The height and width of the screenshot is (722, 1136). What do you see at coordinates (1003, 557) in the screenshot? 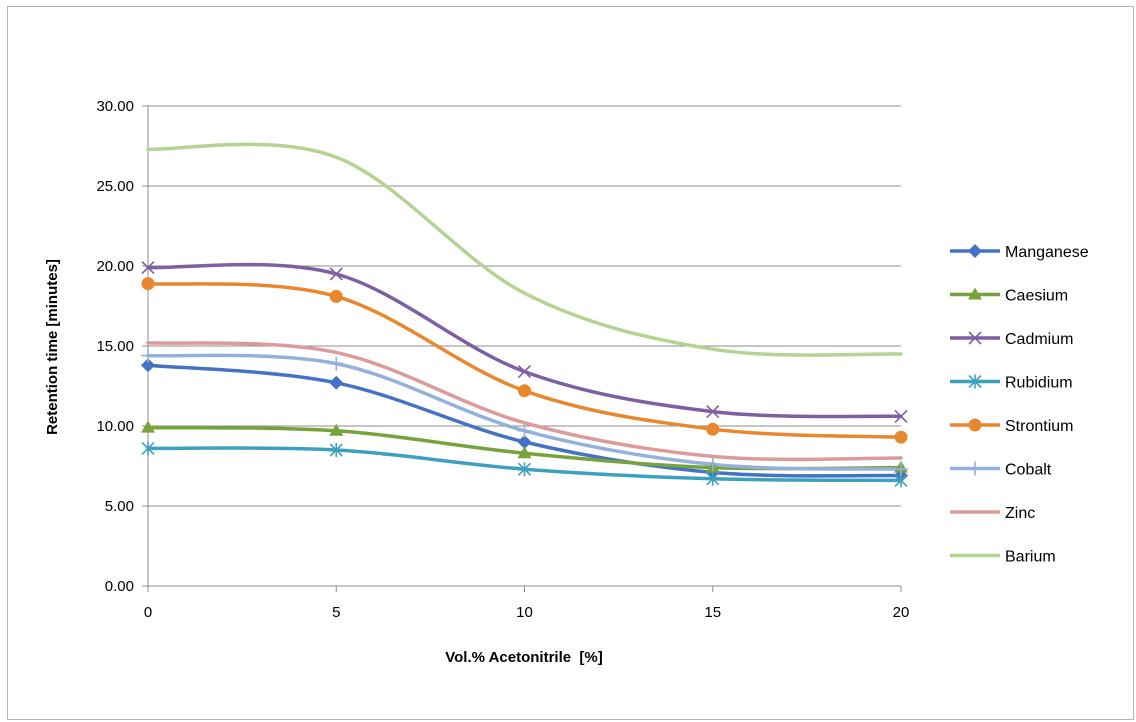
I see `legend-item-barium: Barium` at bounding box center [1003, 557].